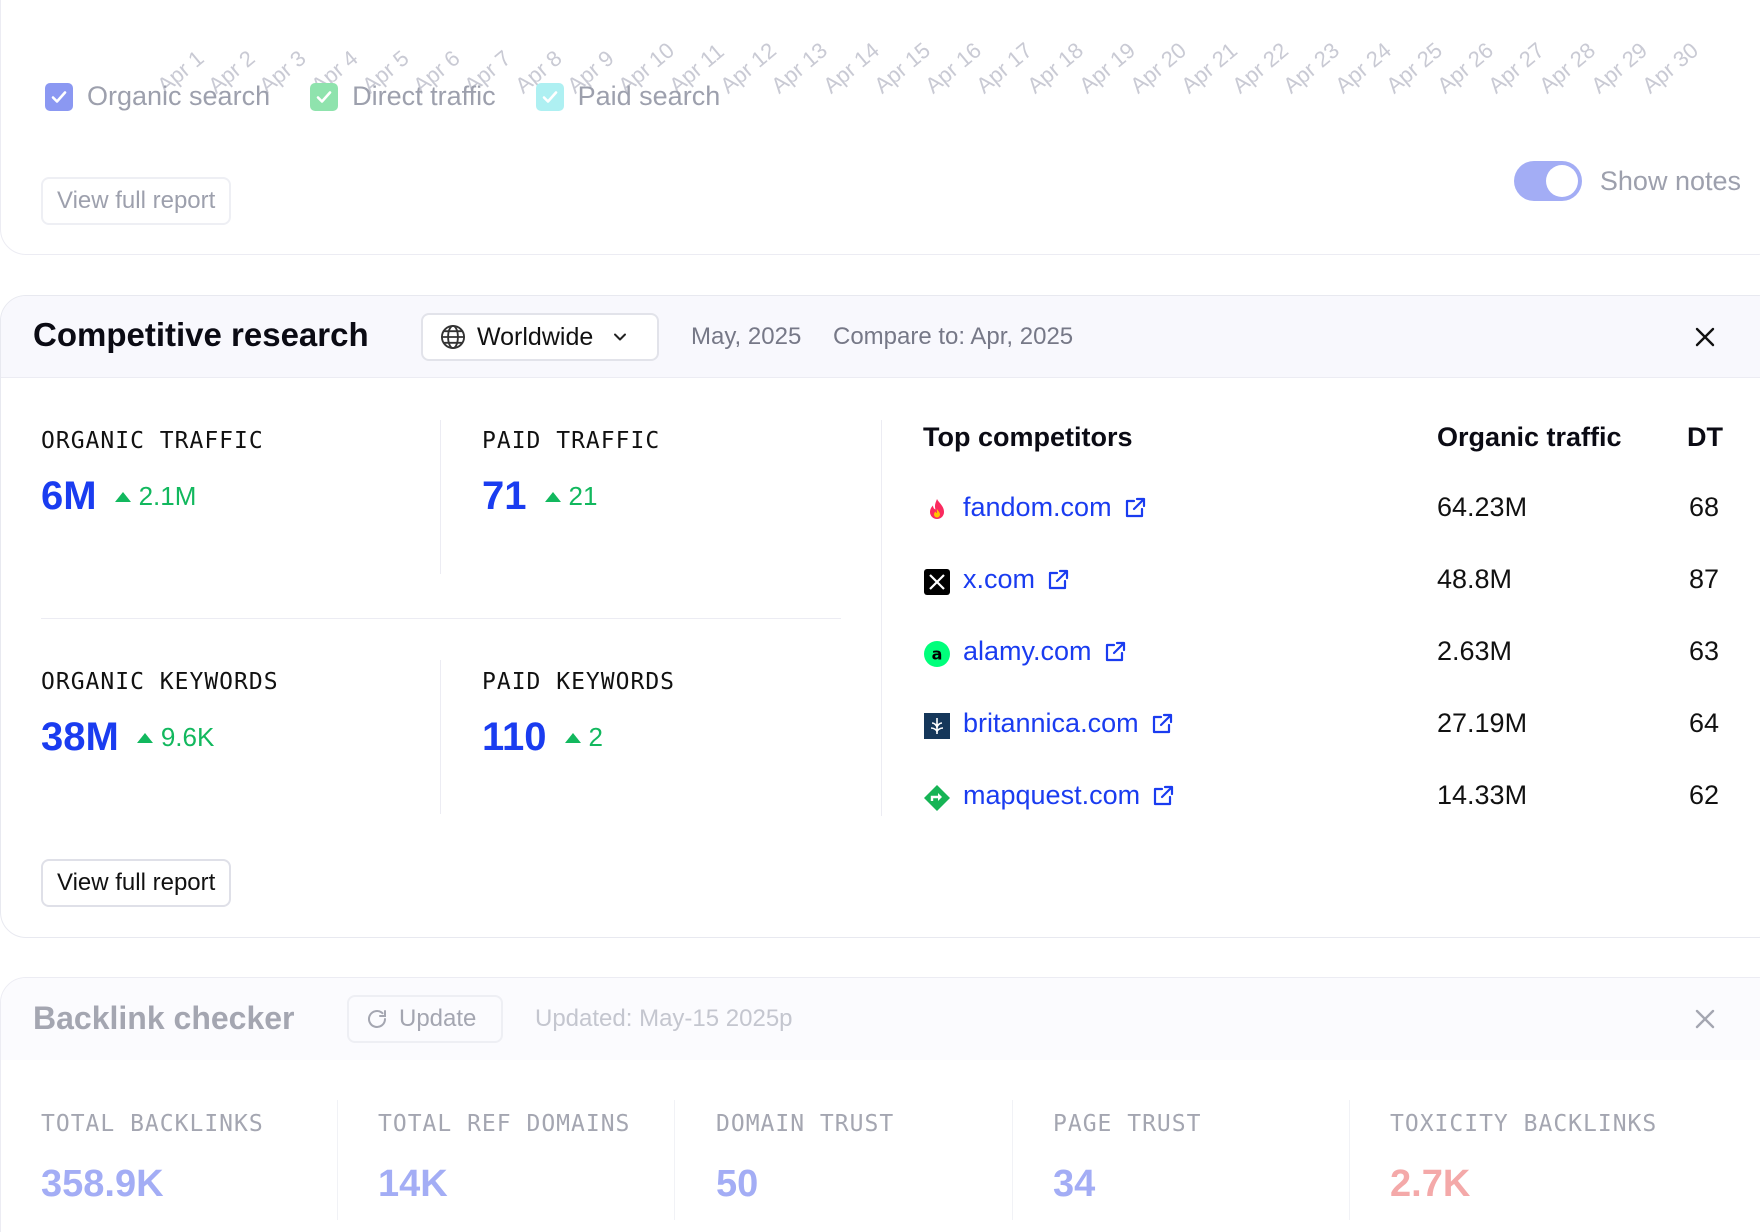 The height and width of the screenshot is (1232, 1760). Describe the element at coordinates (570, 496) in the screenshot. I see `metric-delta: 21` at that location.